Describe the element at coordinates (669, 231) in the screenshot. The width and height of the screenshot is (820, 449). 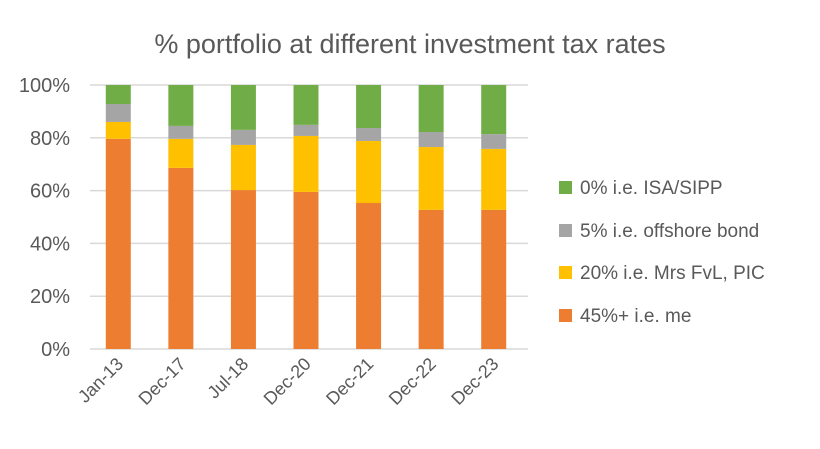
I see `legend-label: 5% i.e. offshore bond` at that location.